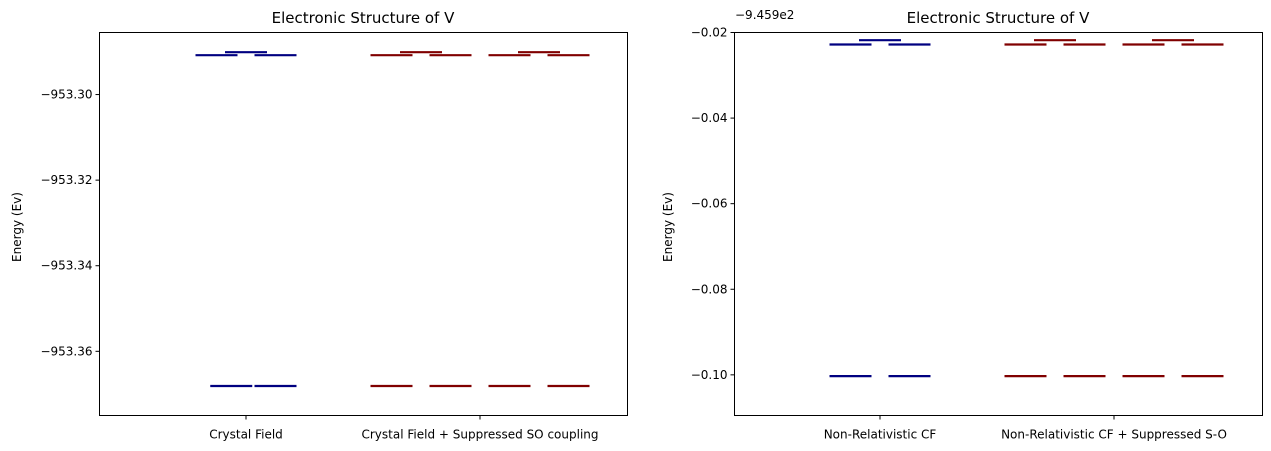  What do you see at coordinates (880, 435) in the screenshot?
I see `chart-right-x-tick-label: Non-Relativistic CF` at bounding box center [880, 435].